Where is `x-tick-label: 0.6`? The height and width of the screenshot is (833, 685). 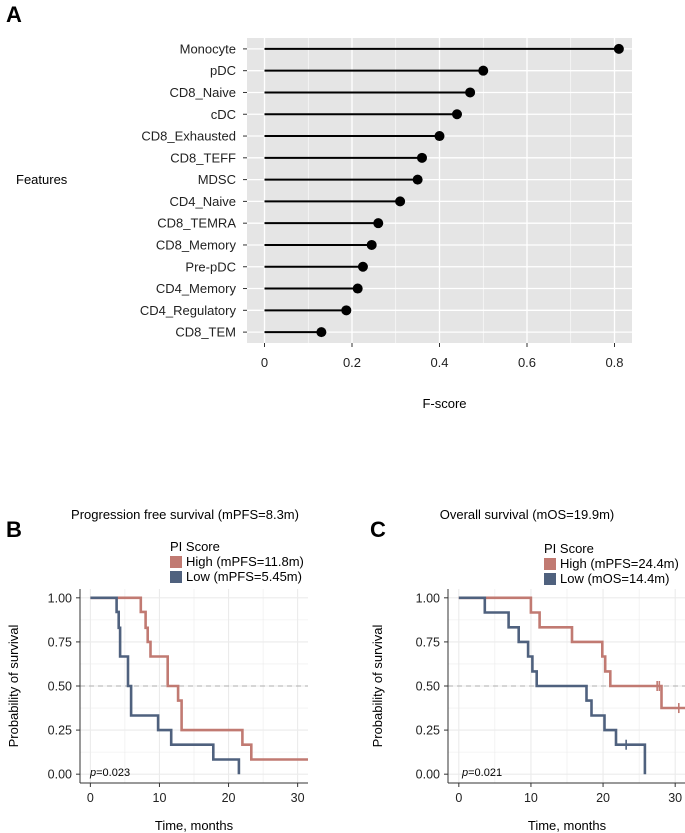 x-tick-label: 0.6 is located at coordinates (527, 362).